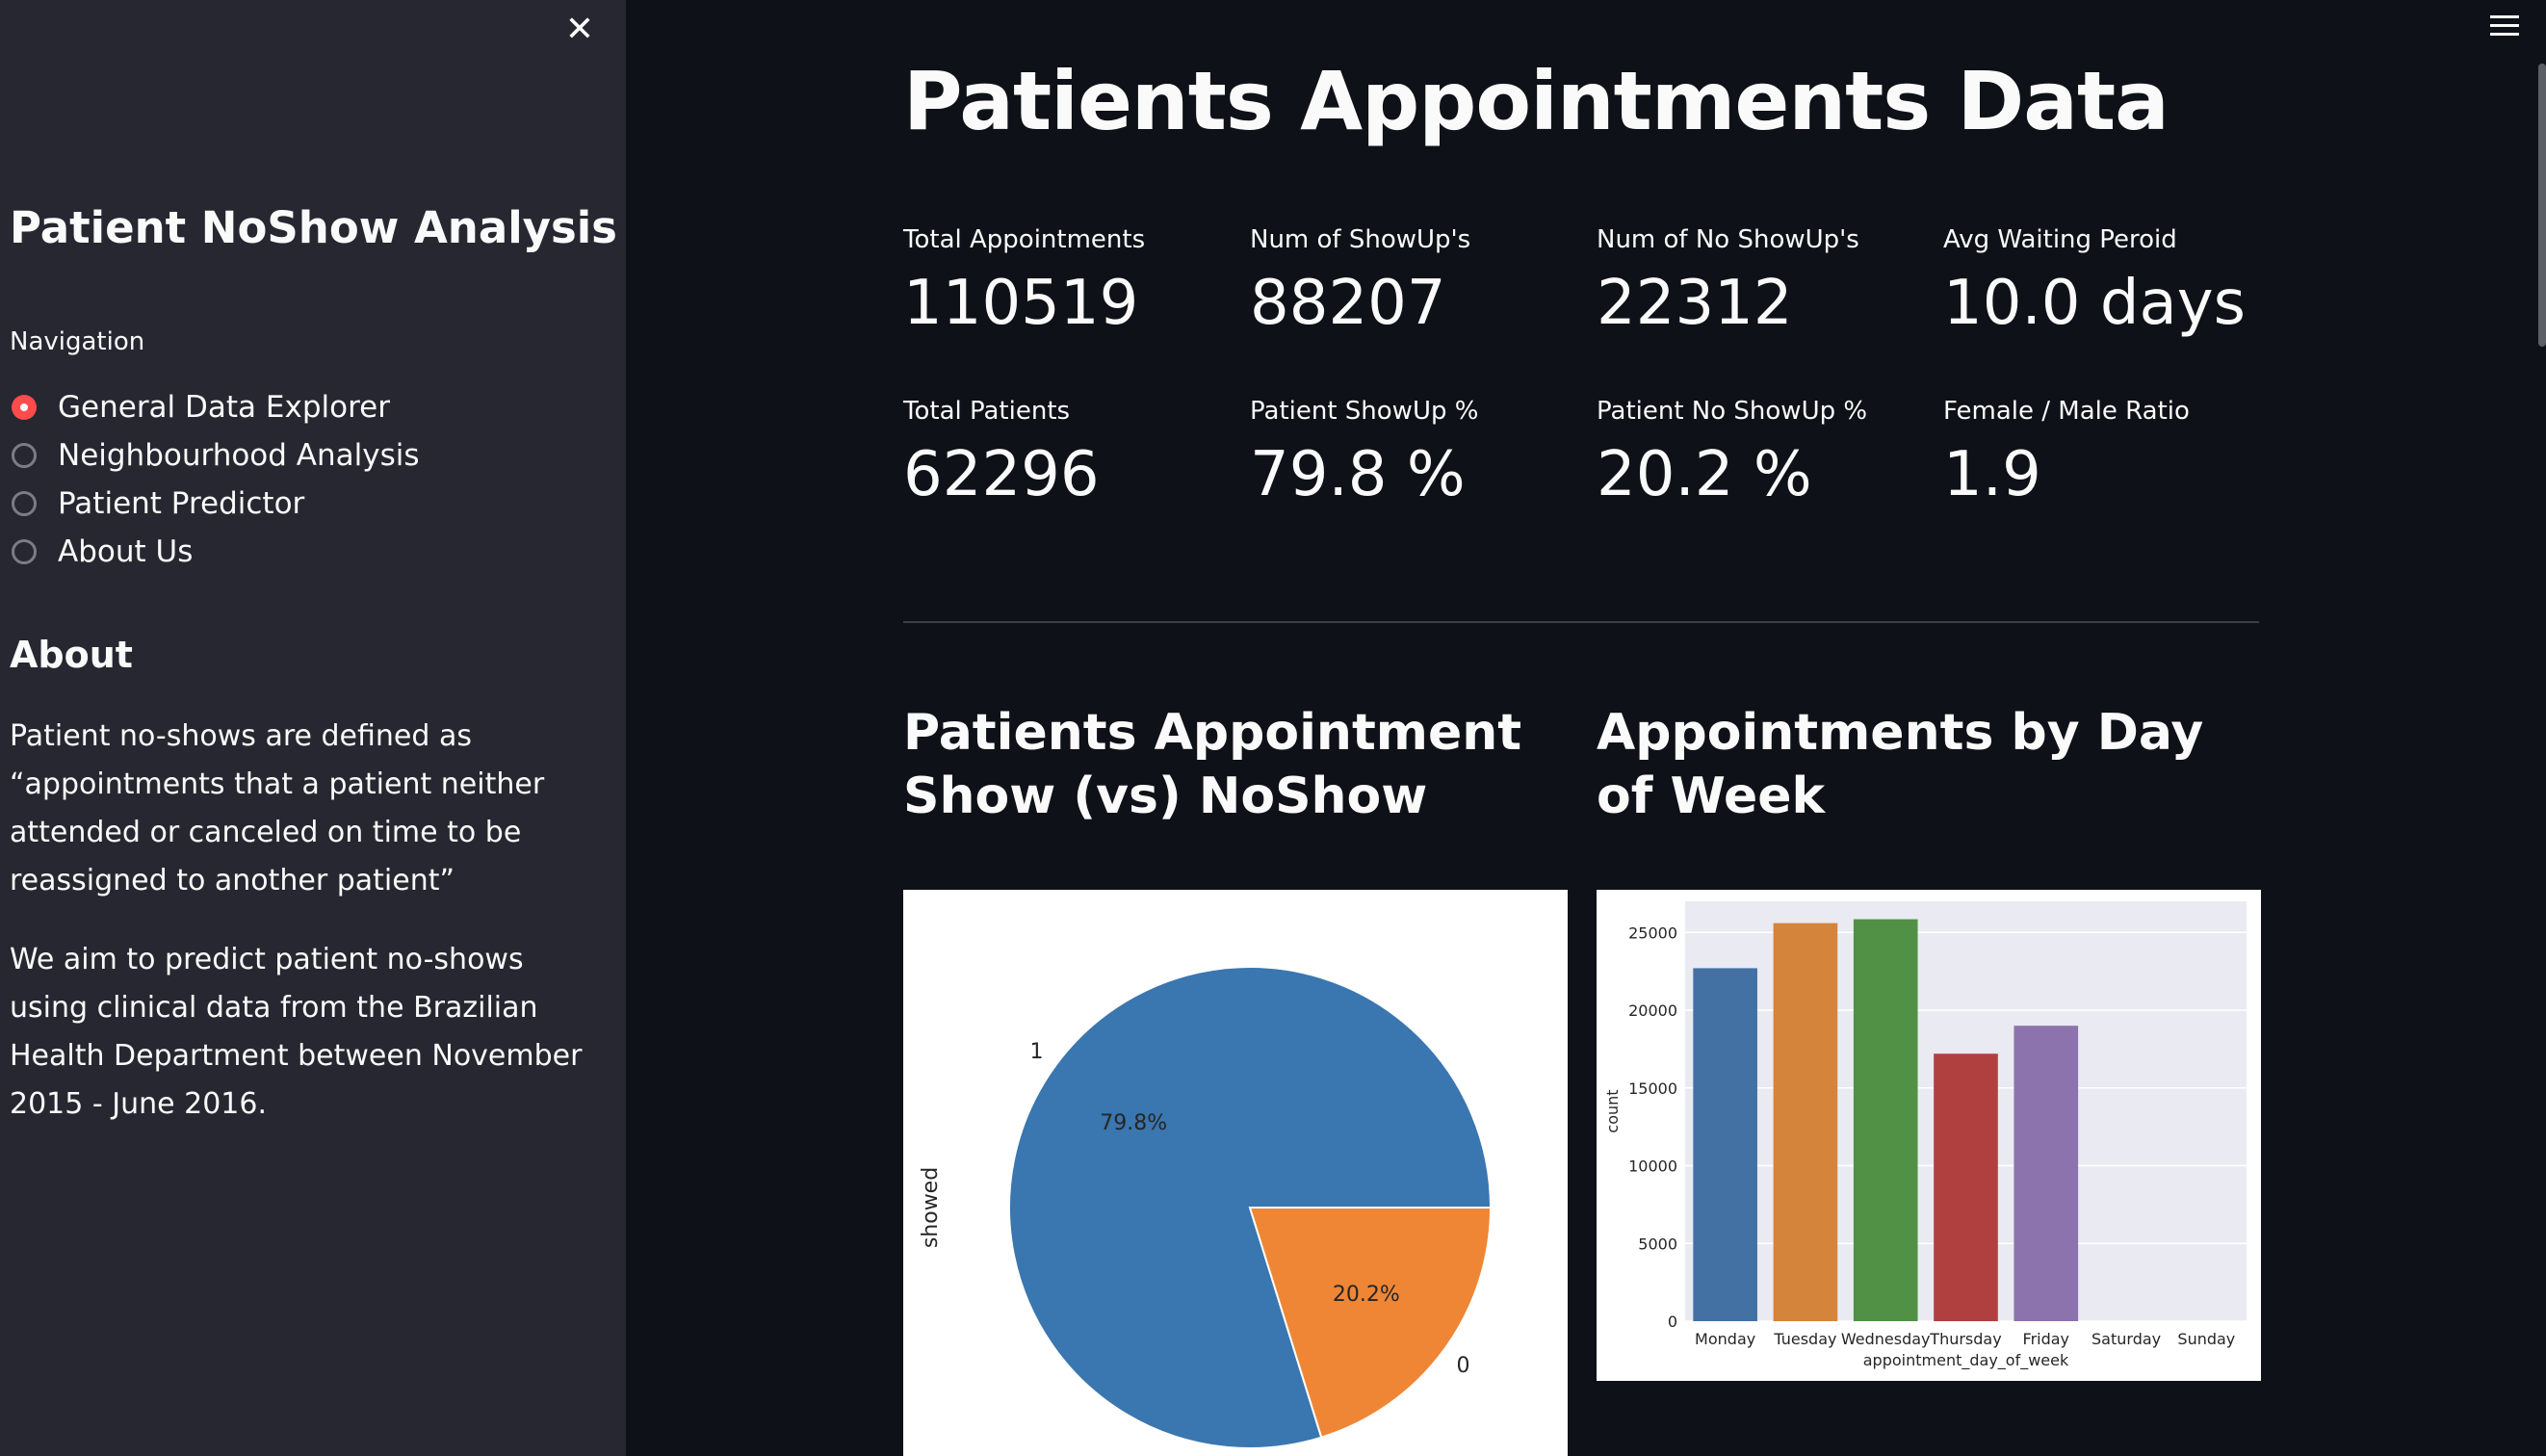  I want to click on metric-label: Num of ShowUp's, so click(1360, 239).